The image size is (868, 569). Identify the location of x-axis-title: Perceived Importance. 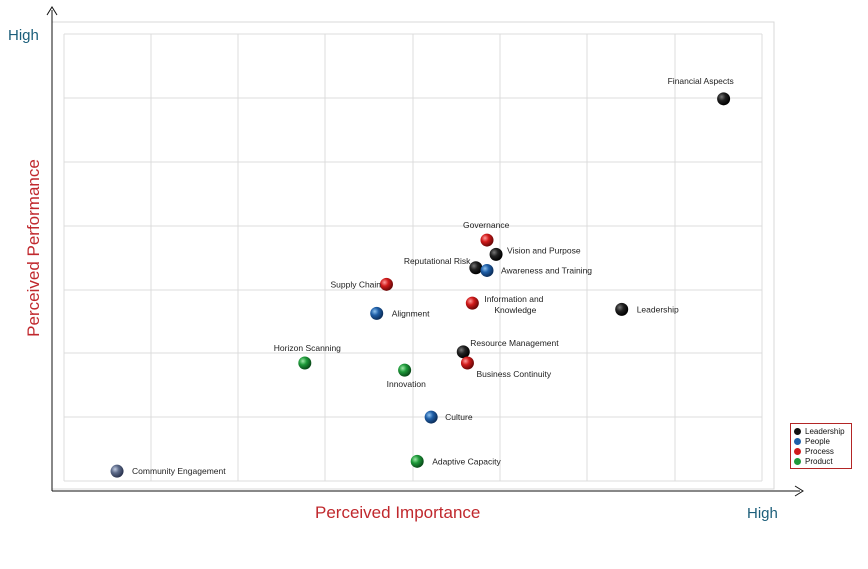
(398, 512).